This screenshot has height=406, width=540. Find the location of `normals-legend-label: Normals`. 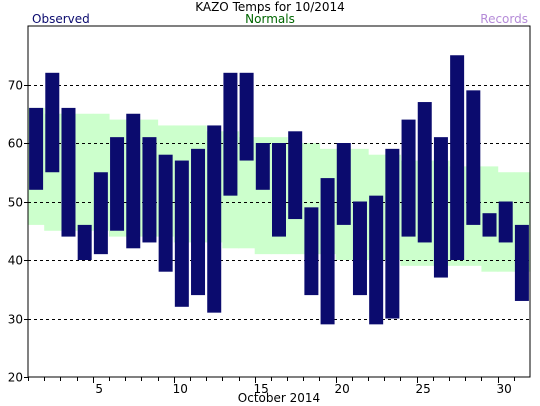

normals-legend-label: Normals is located at coordinates (270, 19).